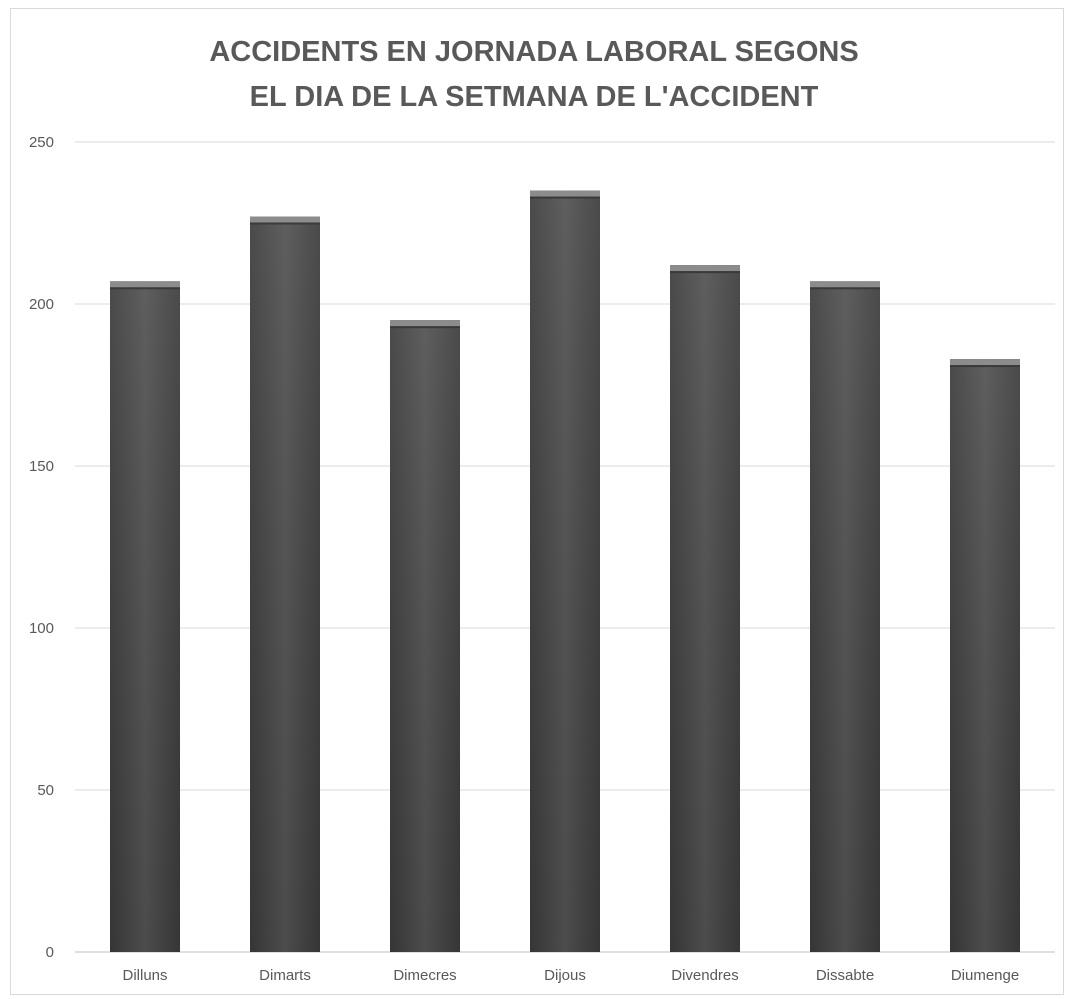 Image resolution: width=1068 pixels, height=999 pixels. Describe the element at coordinates (144, 975) in the screenshot. I see `x-tick-label: Dilluns` at that location.